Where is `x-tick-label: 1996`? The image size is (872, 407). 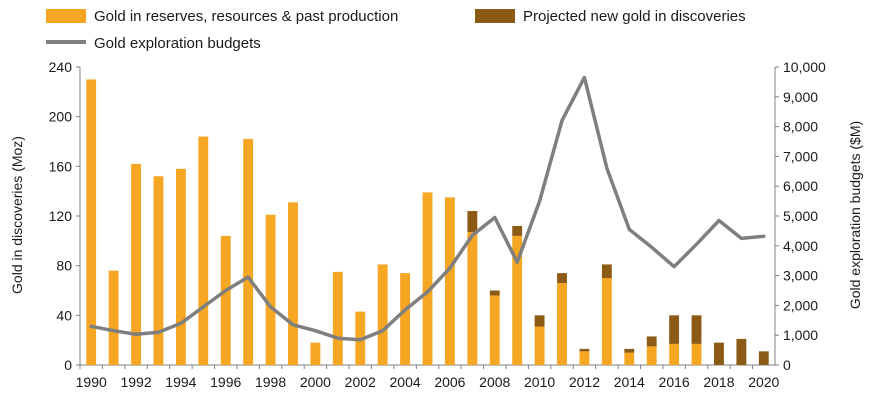 x-tick-label: 1996 is located at coordinates (225, 382).